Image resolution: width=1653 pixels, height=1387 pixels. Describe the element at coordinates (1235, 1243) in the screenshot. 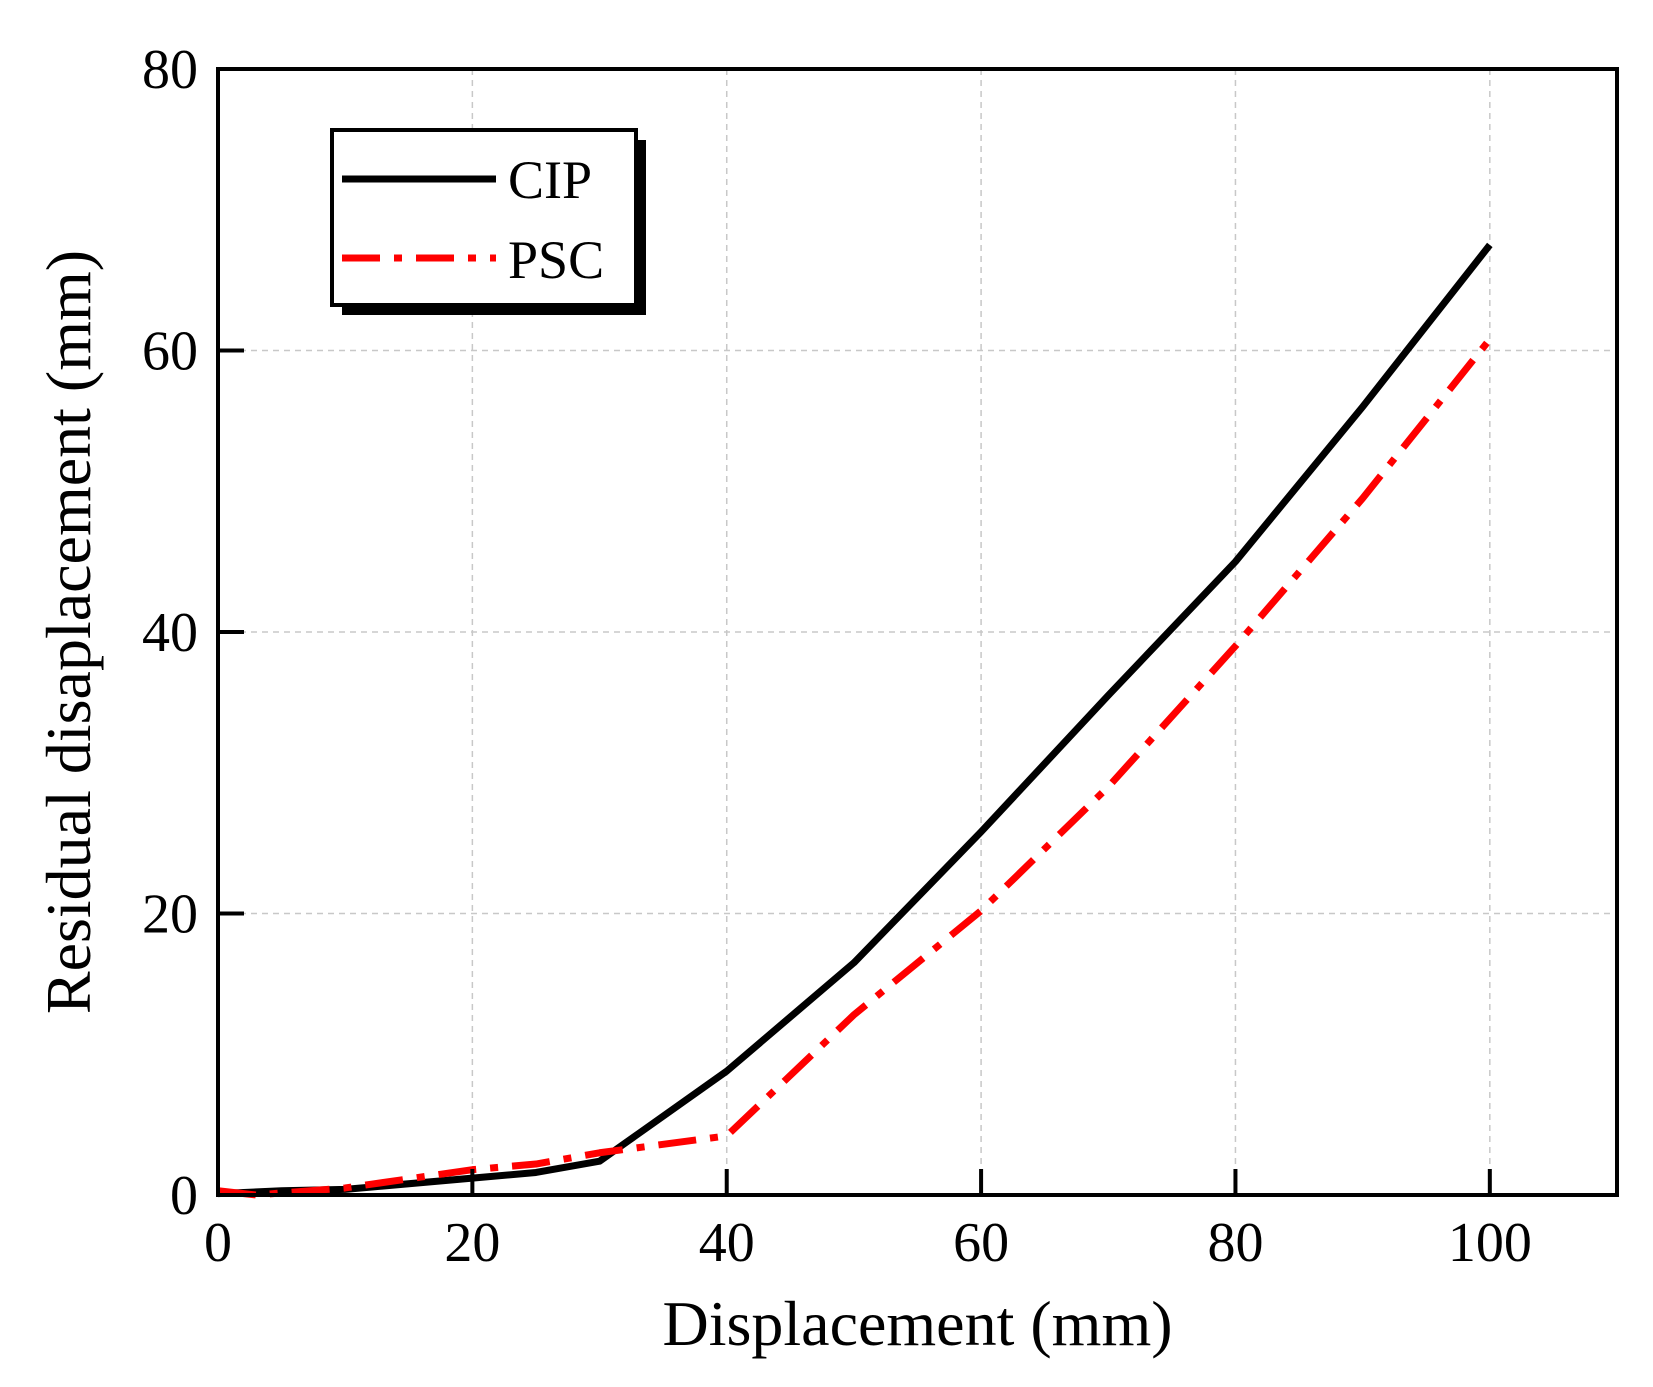

I see `x-tick-label: 80` at that location.